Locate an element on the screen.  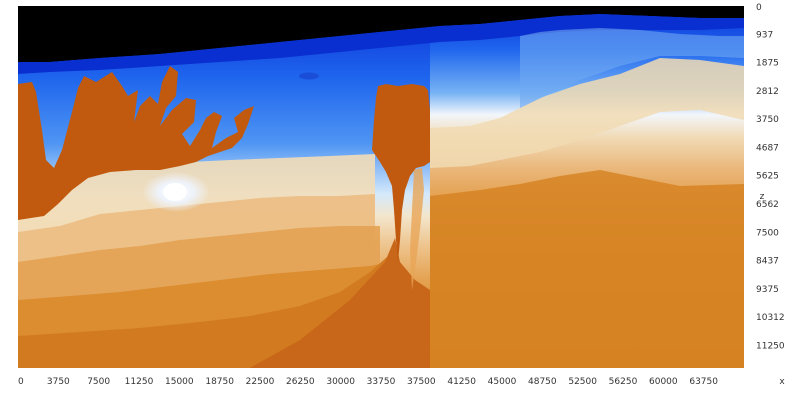
x-tick-label: 18750 is located at coordinates (219, 382).